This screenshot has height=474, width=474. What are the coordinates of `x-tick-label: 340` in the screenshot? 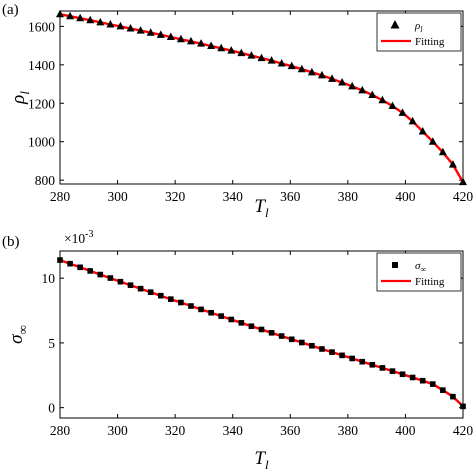 It's located at (233, 430).